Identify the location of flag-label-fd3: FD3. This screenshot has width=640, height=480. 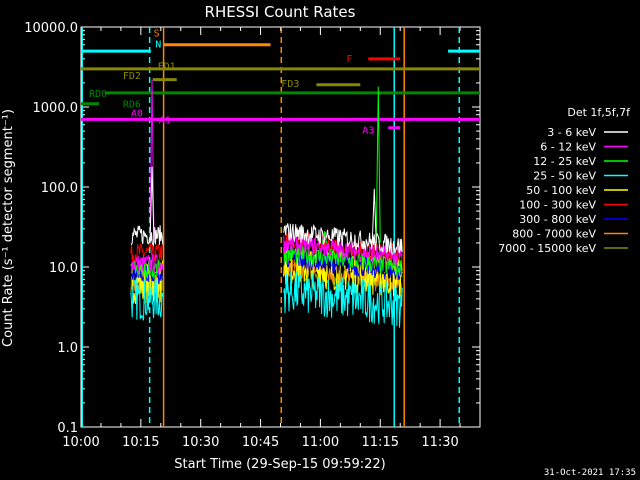
(290, 84).